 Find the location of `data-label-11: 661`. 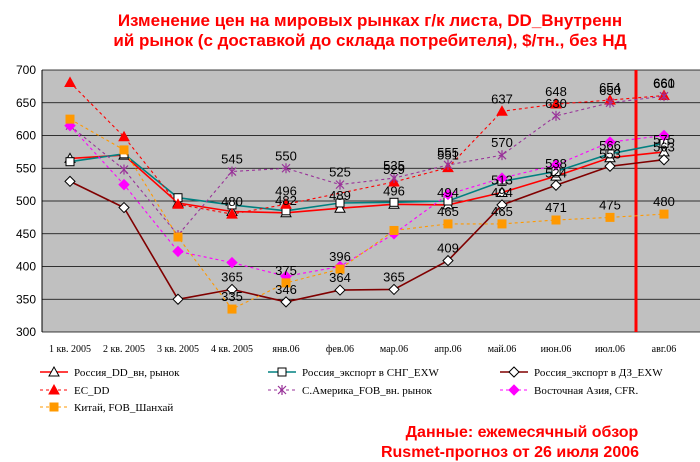

data-label-11: 661 is located at coordinates (664, 83).